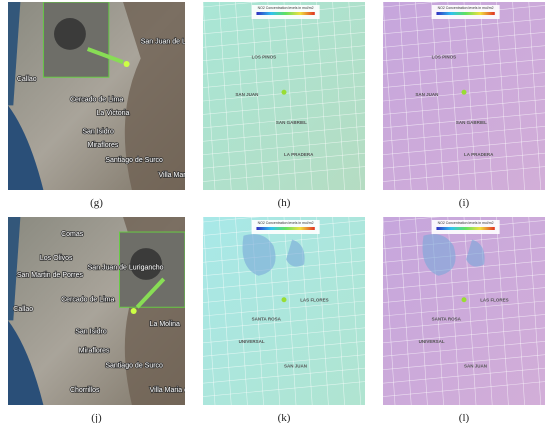 The width and height of the screenshot is (550, 423). I want to click on map-label: La Victoria, so click(113, 113).